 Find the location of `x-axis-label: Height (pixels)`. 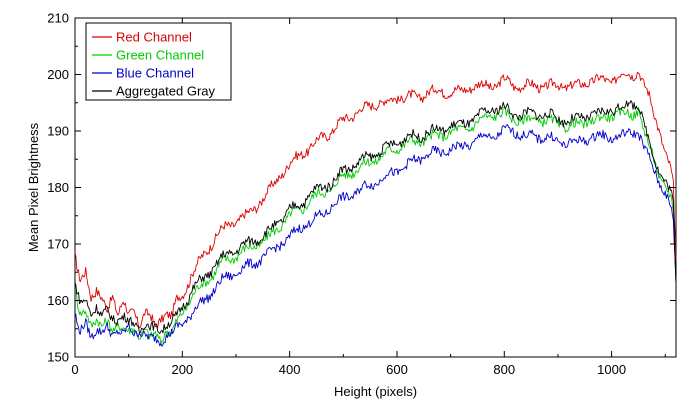

x-axis-label: Height (pixels) is located at coordinates (375, 391).